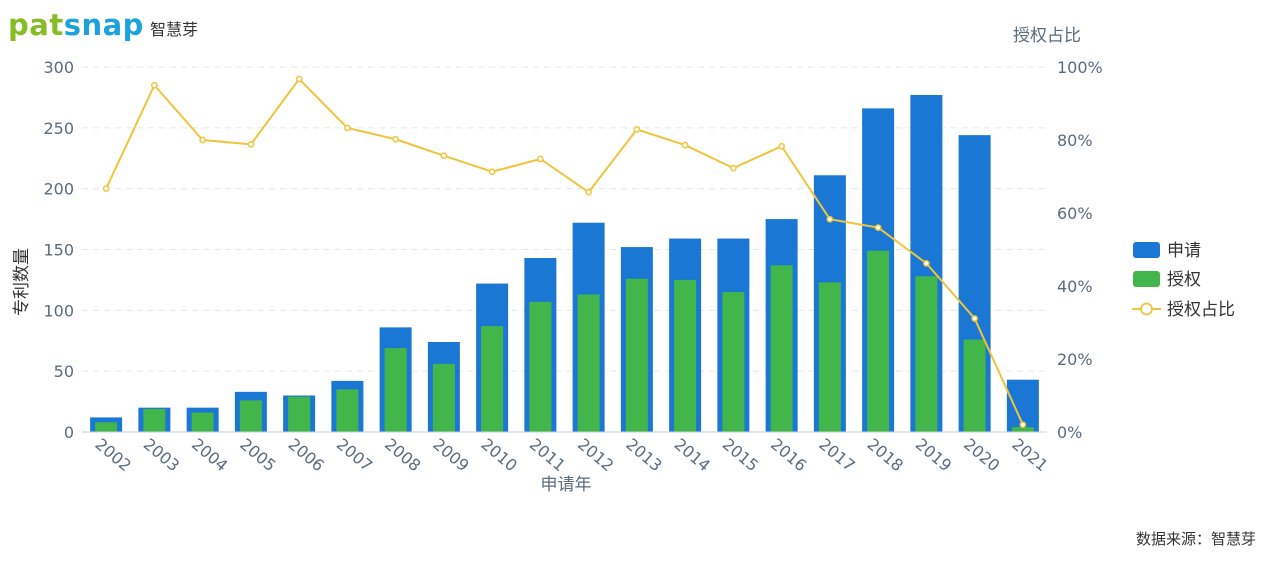  Describe the element at coordinates (788, 455) in the screenshot. I see `x-tick-label: 2016` at that location.